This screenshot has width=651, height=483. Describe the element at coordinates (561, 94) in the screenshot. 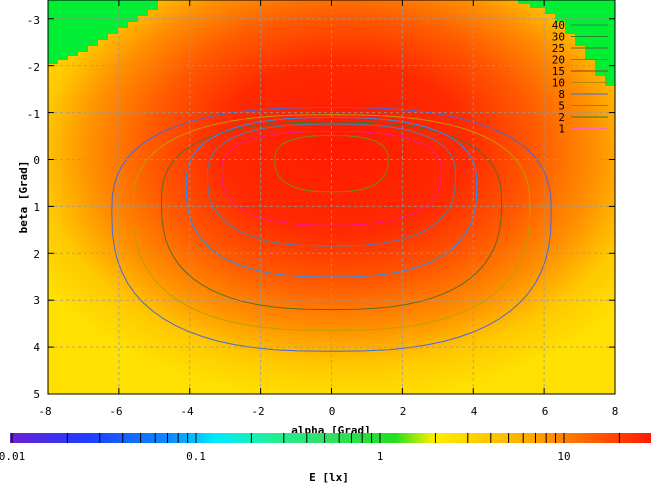

I see `legend-label: 8` at that location.